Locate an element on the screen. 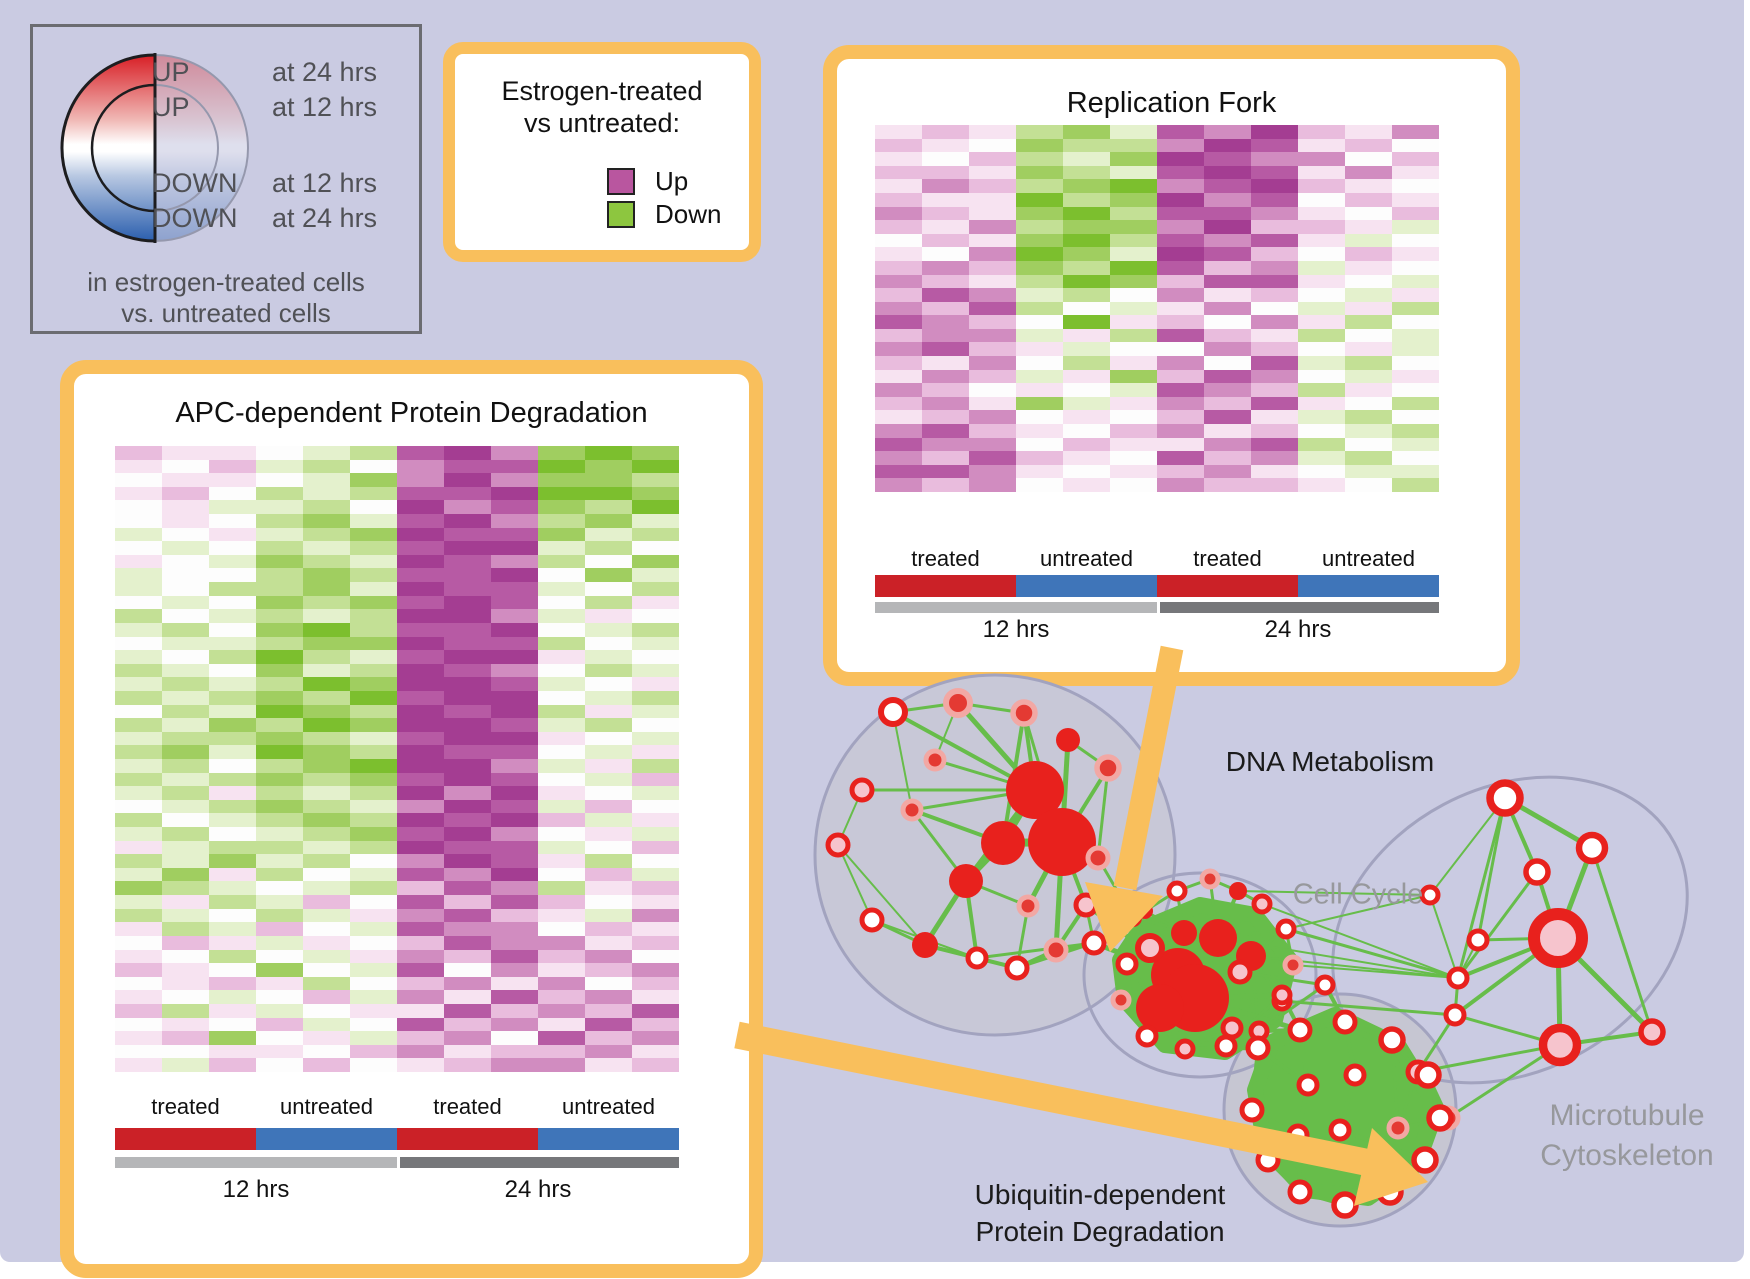 This screenshot has width=1750, height=1279. rf-time-labels: 12 hrs 24 hrs is located at coordinates (1157, 630).